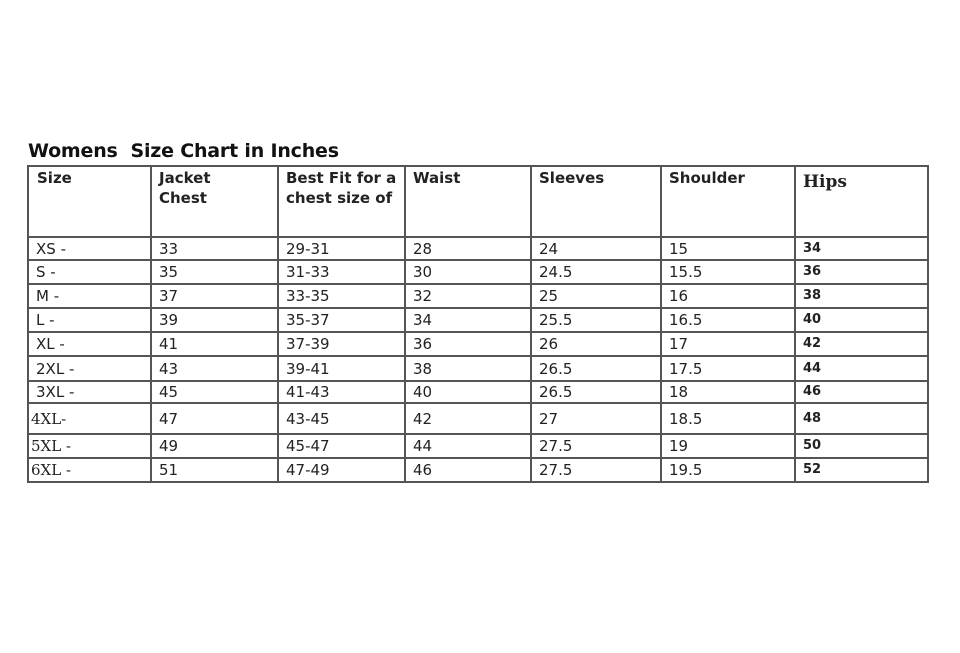 The image size is (960, 653). Describe the element at coordinates (214, 248) in the screenshot. I see `cell-jacket-chest: 33` at that location.